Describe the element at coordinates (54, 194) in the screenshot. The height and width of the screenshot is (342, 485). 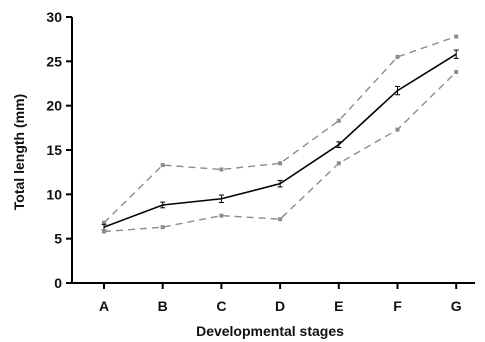
I see `y-tick-label: 10` at that location.